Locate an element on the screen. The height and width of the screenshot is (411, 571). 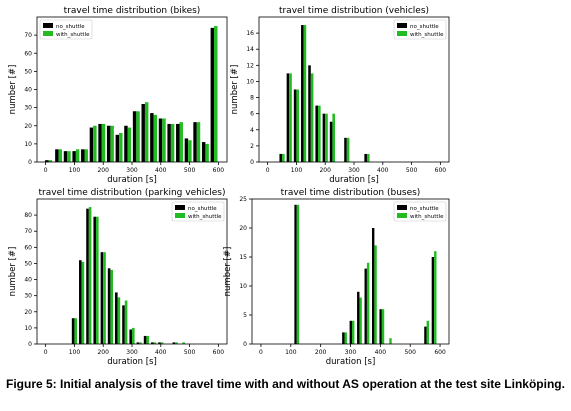
chart-title: travel time distribution (bikes) is located at coordinates (132, 11).